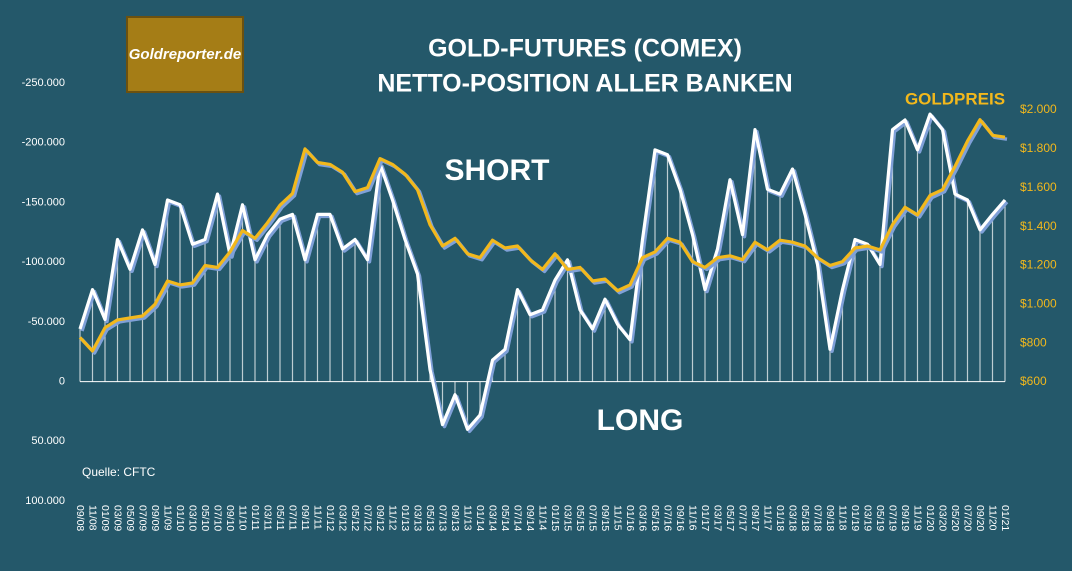 The image size is (1072, 571). Describe the element at coordinates (630, 518) in the screenshot. I see `x-tick-label: 01/16` at that location.